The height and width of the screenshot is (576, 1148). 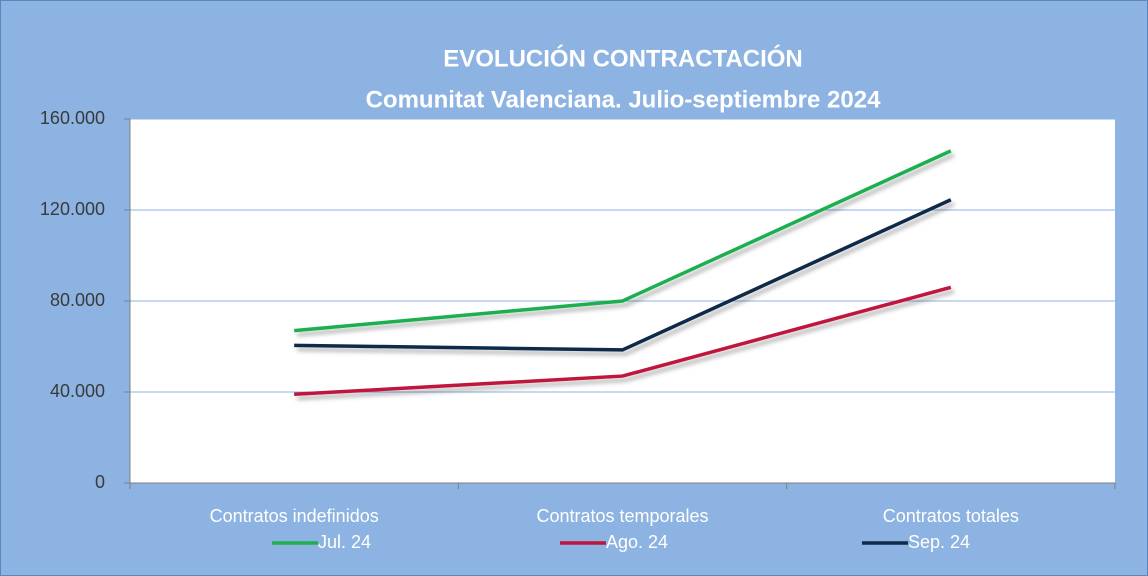 I want to click on legend-label: Jul. 24, so click(x=344, y=542).